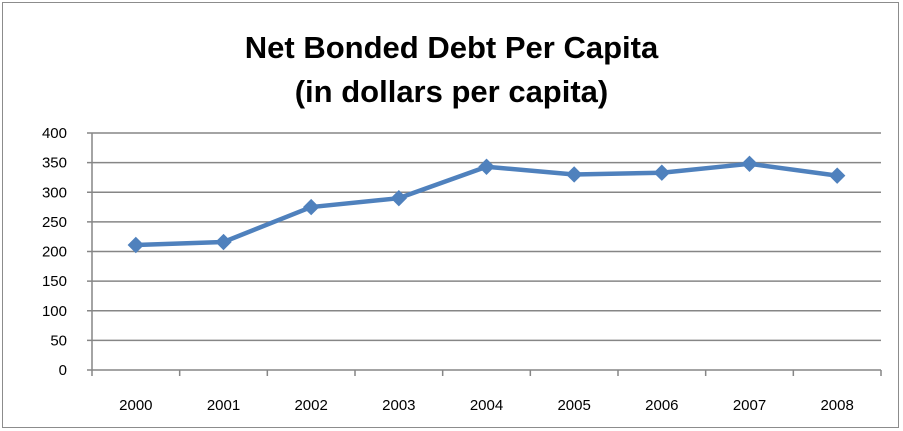 The width and height of the screenshot is (903, 431). Describe the element at coordinates (573, 405) in the screenshot. I see `x-tick-label: 2005` at that location.